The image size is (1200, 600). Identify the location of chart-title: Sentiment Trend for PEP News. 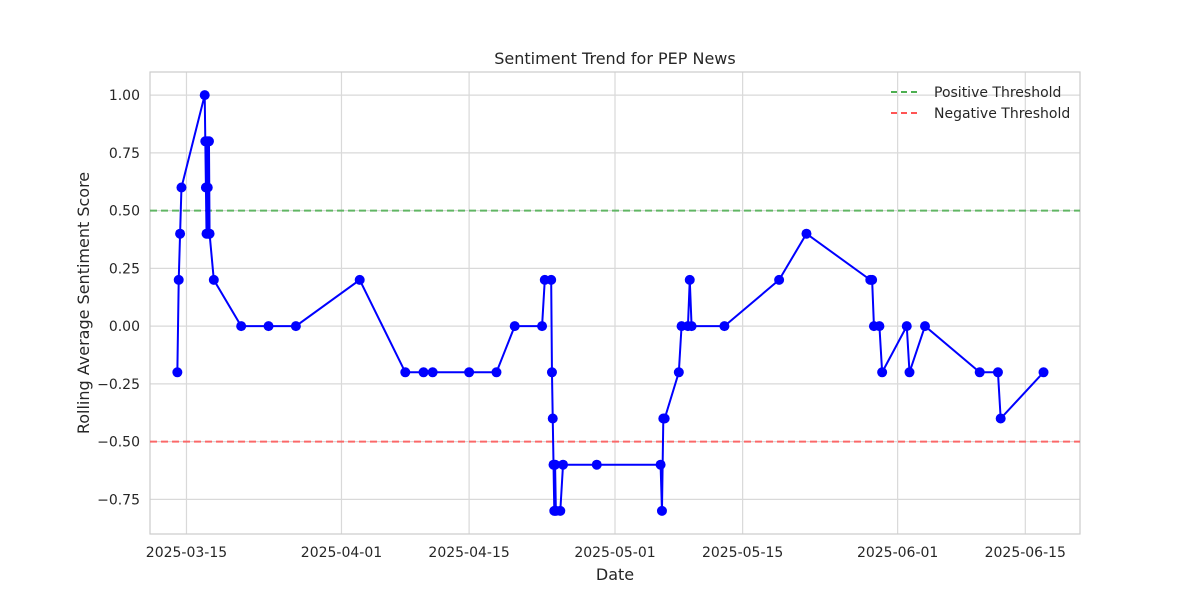
(614, 58).